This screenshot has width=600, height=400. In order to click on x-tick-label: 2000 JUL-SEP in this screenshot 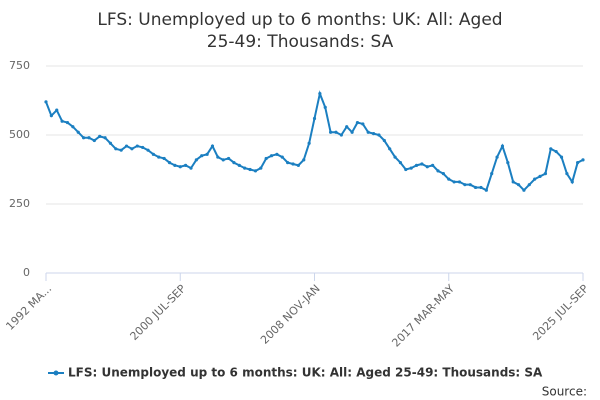, I will do `click(157, 312)`.